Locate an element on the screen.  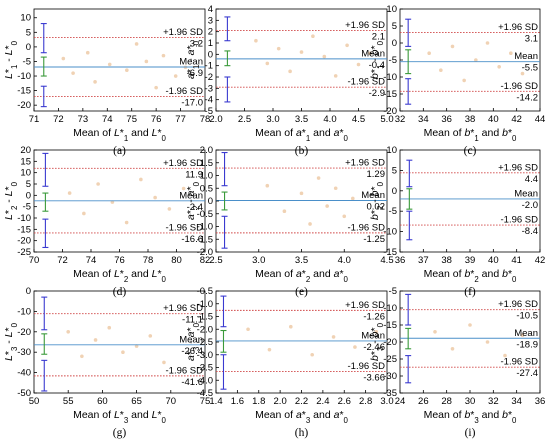
x-axis-title: Mean of a*3 and a*0 is located at coordinates (301, 417).